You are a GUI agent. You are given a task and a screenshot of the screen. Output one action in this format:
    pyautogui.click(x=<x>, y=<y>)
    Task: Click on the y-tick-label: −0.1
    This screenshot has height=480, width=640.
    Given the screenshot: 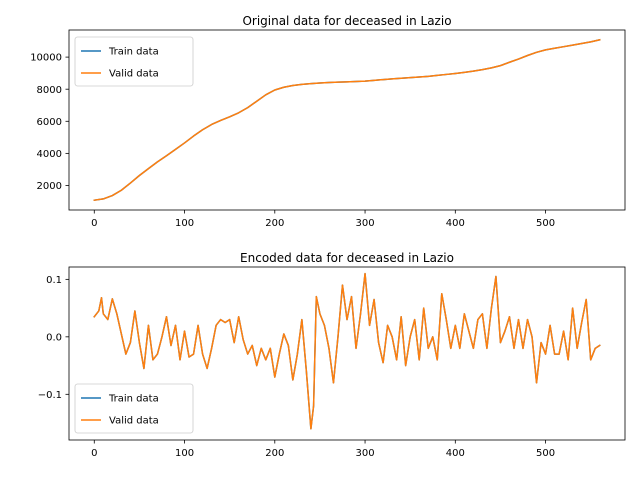 What is the action you would take?
    pyautogui.click(x=50, y=395)
    